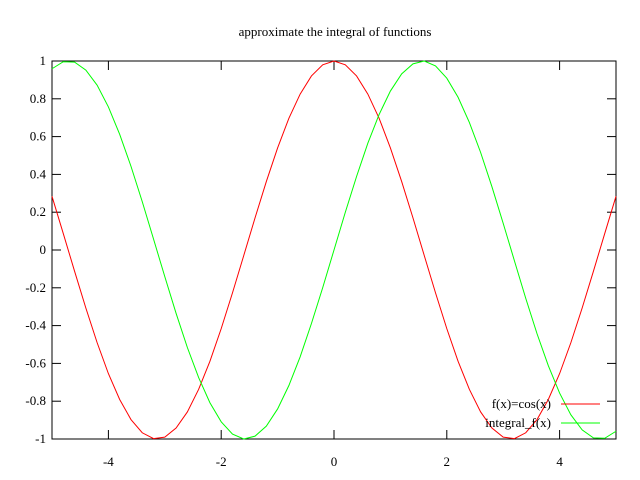 The height and width of the screenshot is (480, 640). Describe the element at coordinates (38, 173) in the screenshot. I see `y-tick-label: 0.4` at that location.